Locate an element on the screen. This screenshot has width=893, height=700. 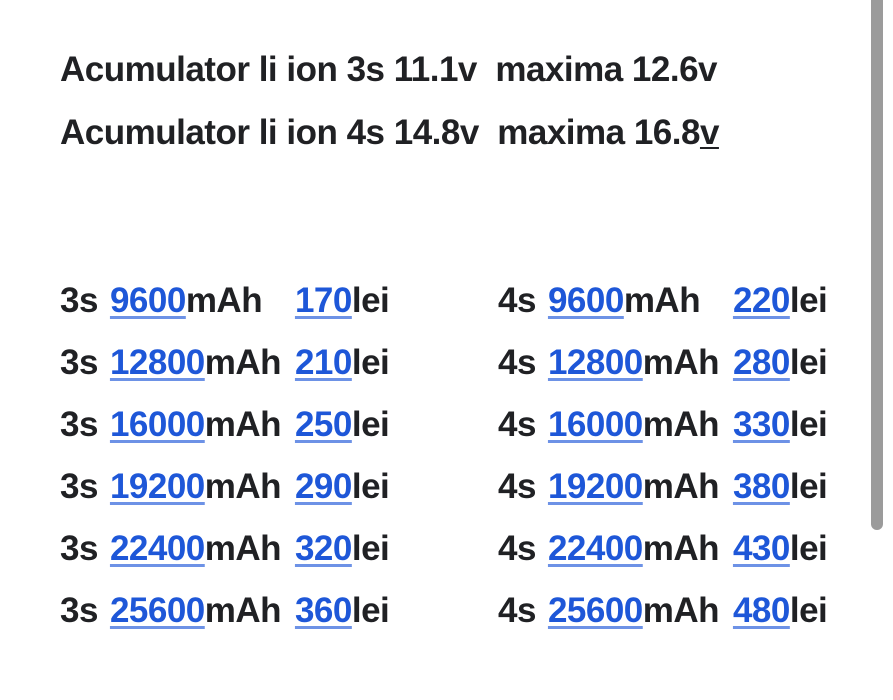
price-row-3s-16000: 3s 16000mAh 250lei is located at coordinates (279, 425).